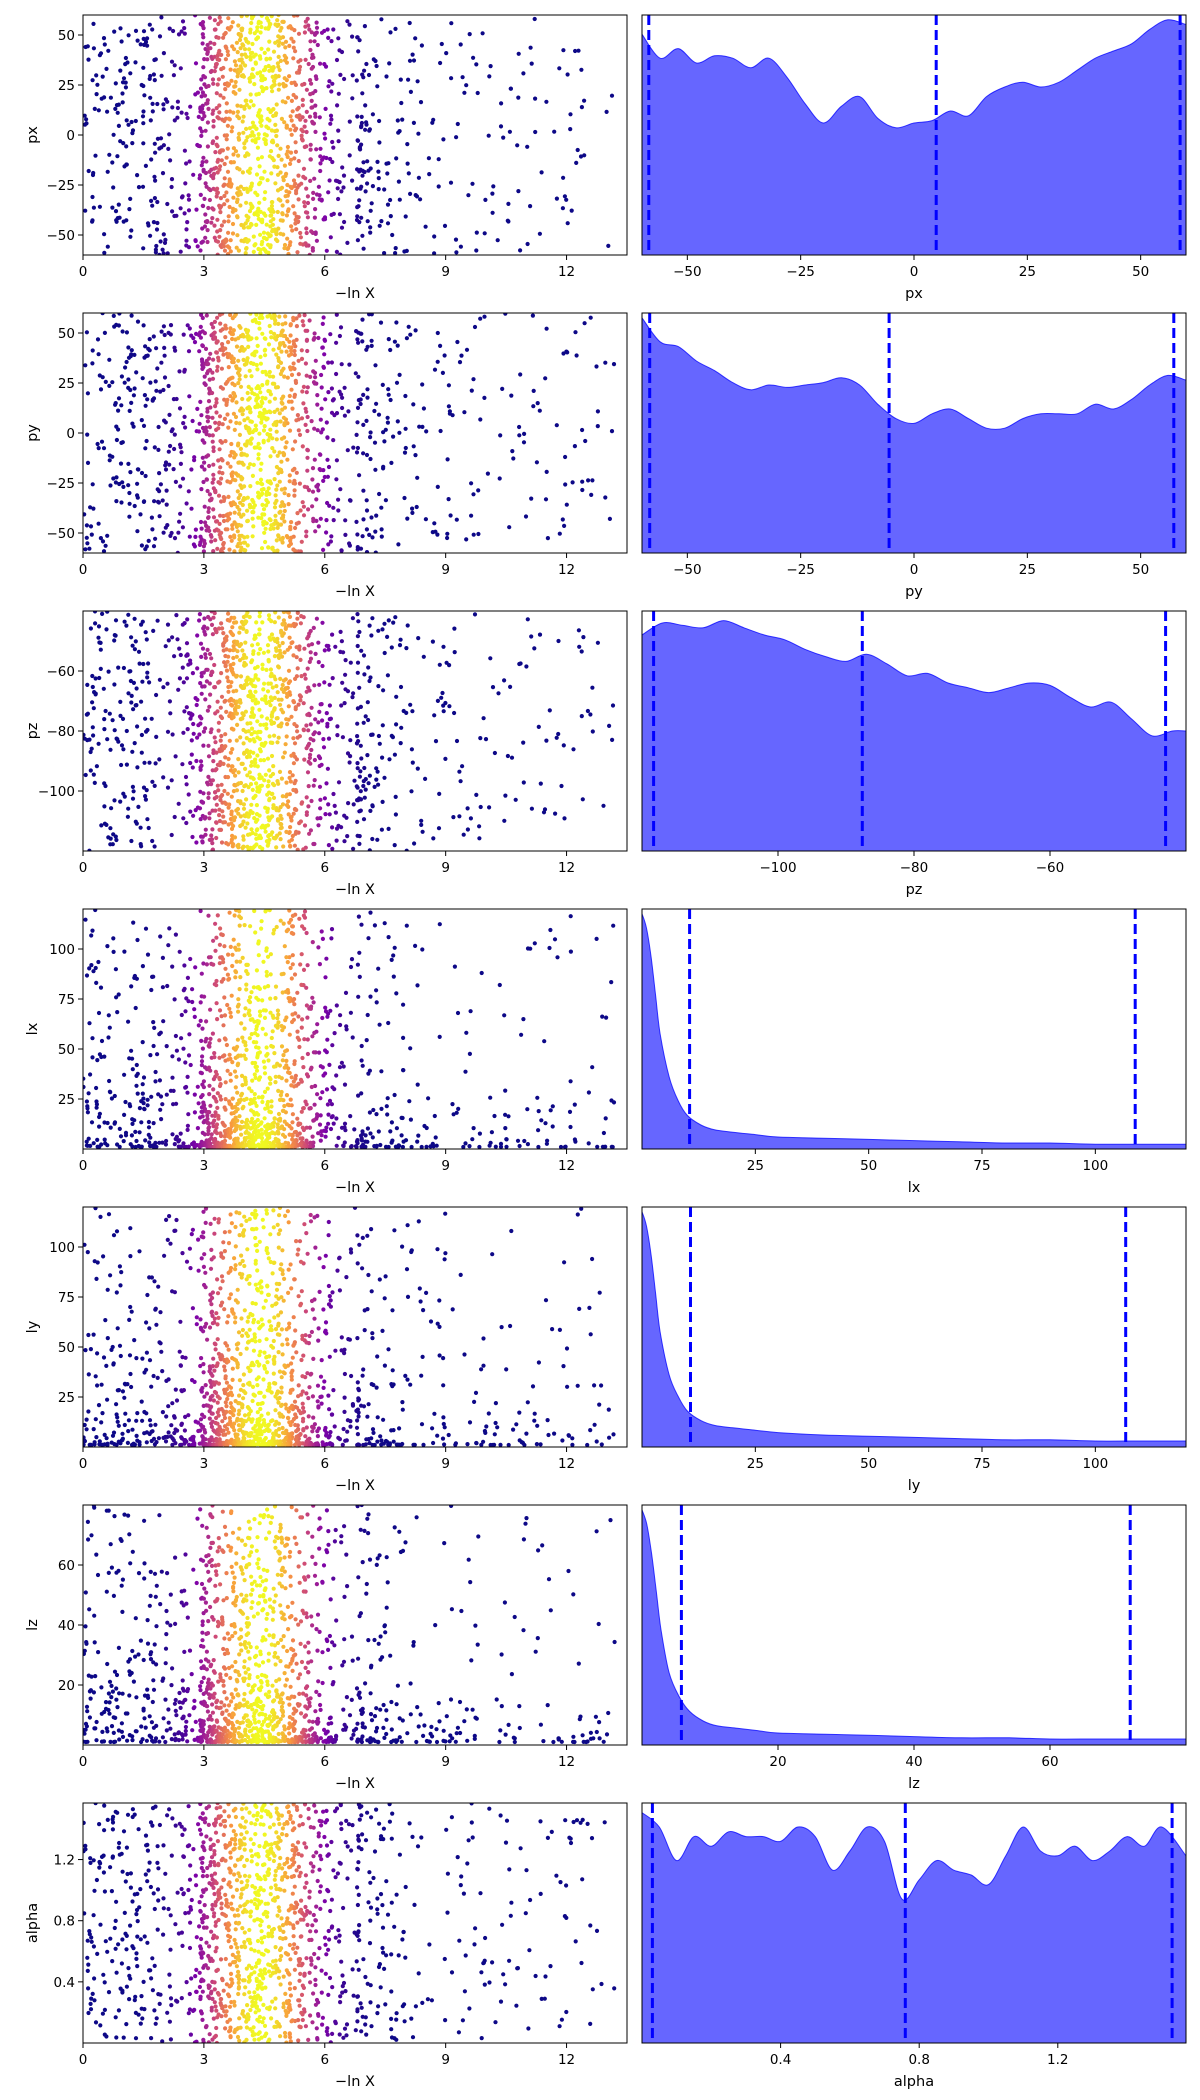 This screenshot has height=2100, width=1200. What do you see at coordinates (800, 272) in the screenshot?
I see `posterior-px-xtick-label: −25` at bounding box center [800, 272].